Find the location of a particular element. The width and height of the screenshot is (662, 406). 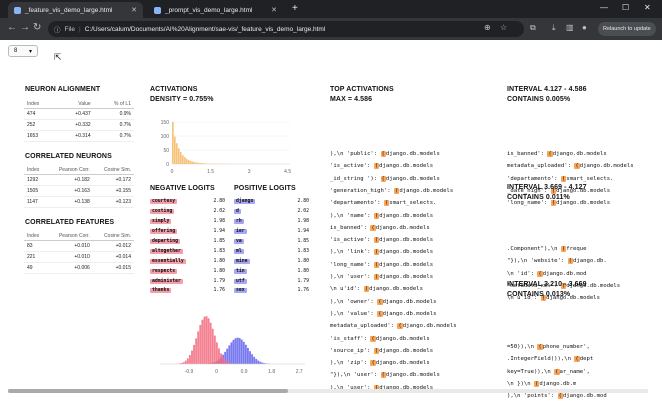

profile-icon: ● is located at coordinates (584, 27).